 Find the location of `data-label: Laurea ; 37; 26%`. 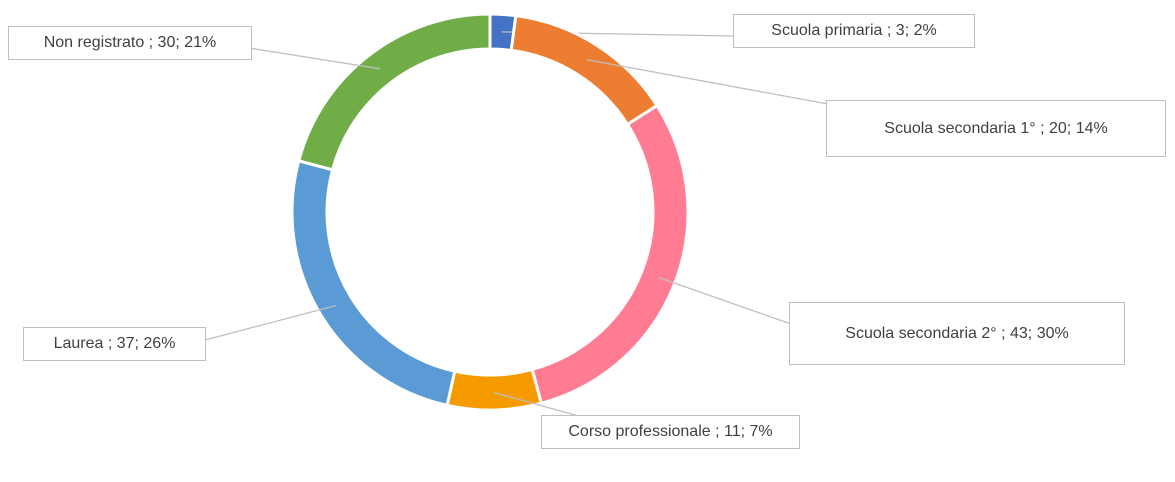

data-label: Laurea ; 37; 26% is located at coordinates (114, 344).